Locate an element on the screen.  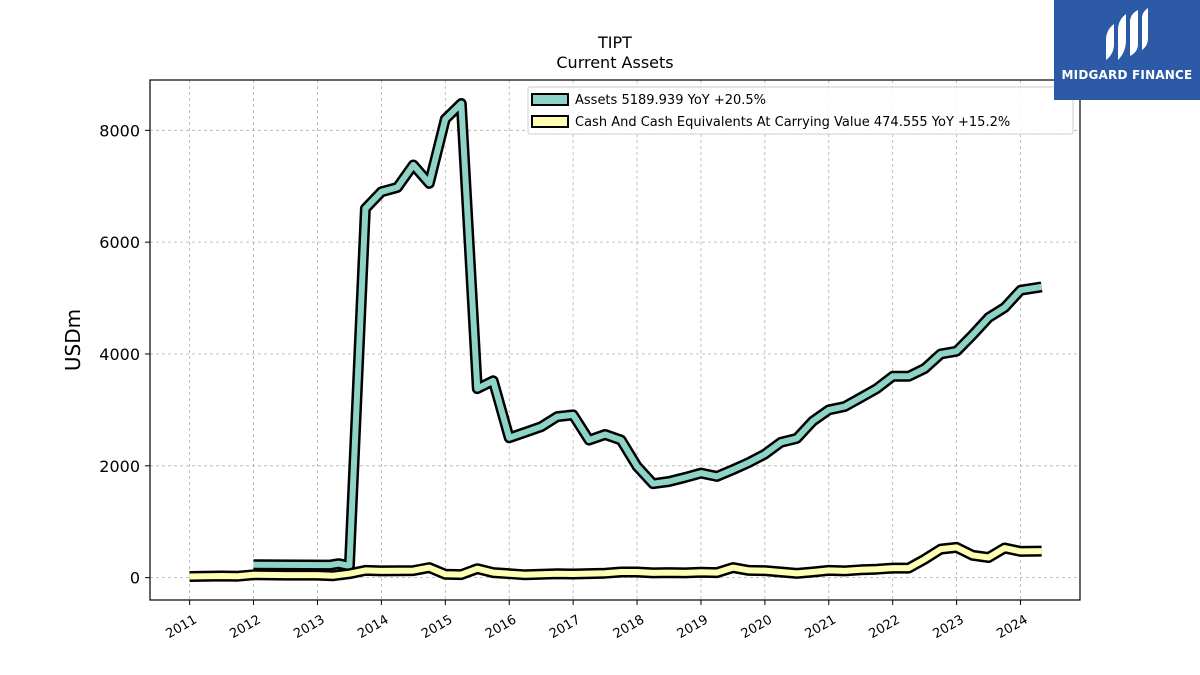
x-tick-label: 2012 is located at coordinates (245, 627).